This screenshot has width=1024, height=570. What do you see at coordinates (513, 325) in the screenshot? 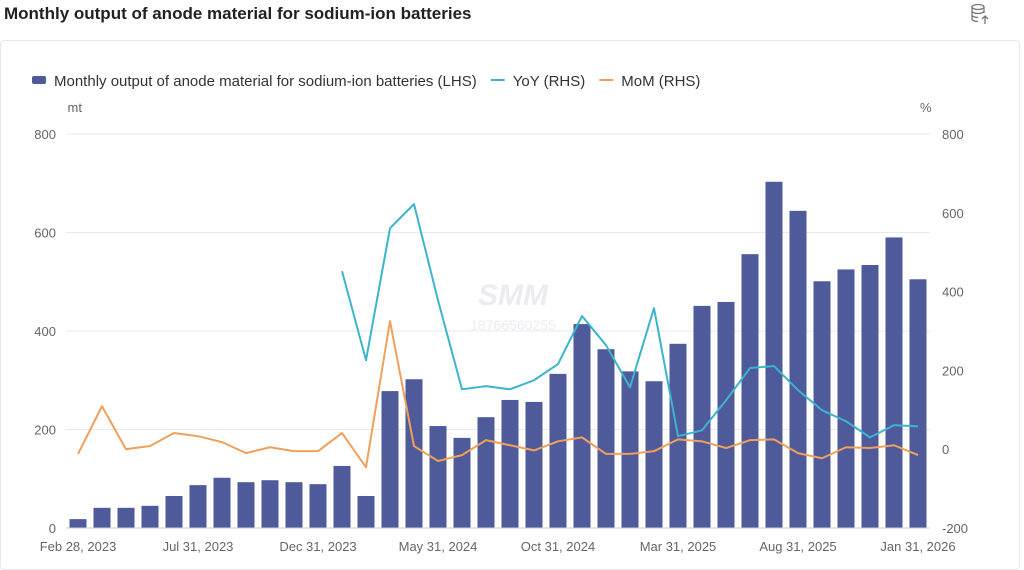
I see `watermark-phone: 18766560255` at bounding box center [513, 325].